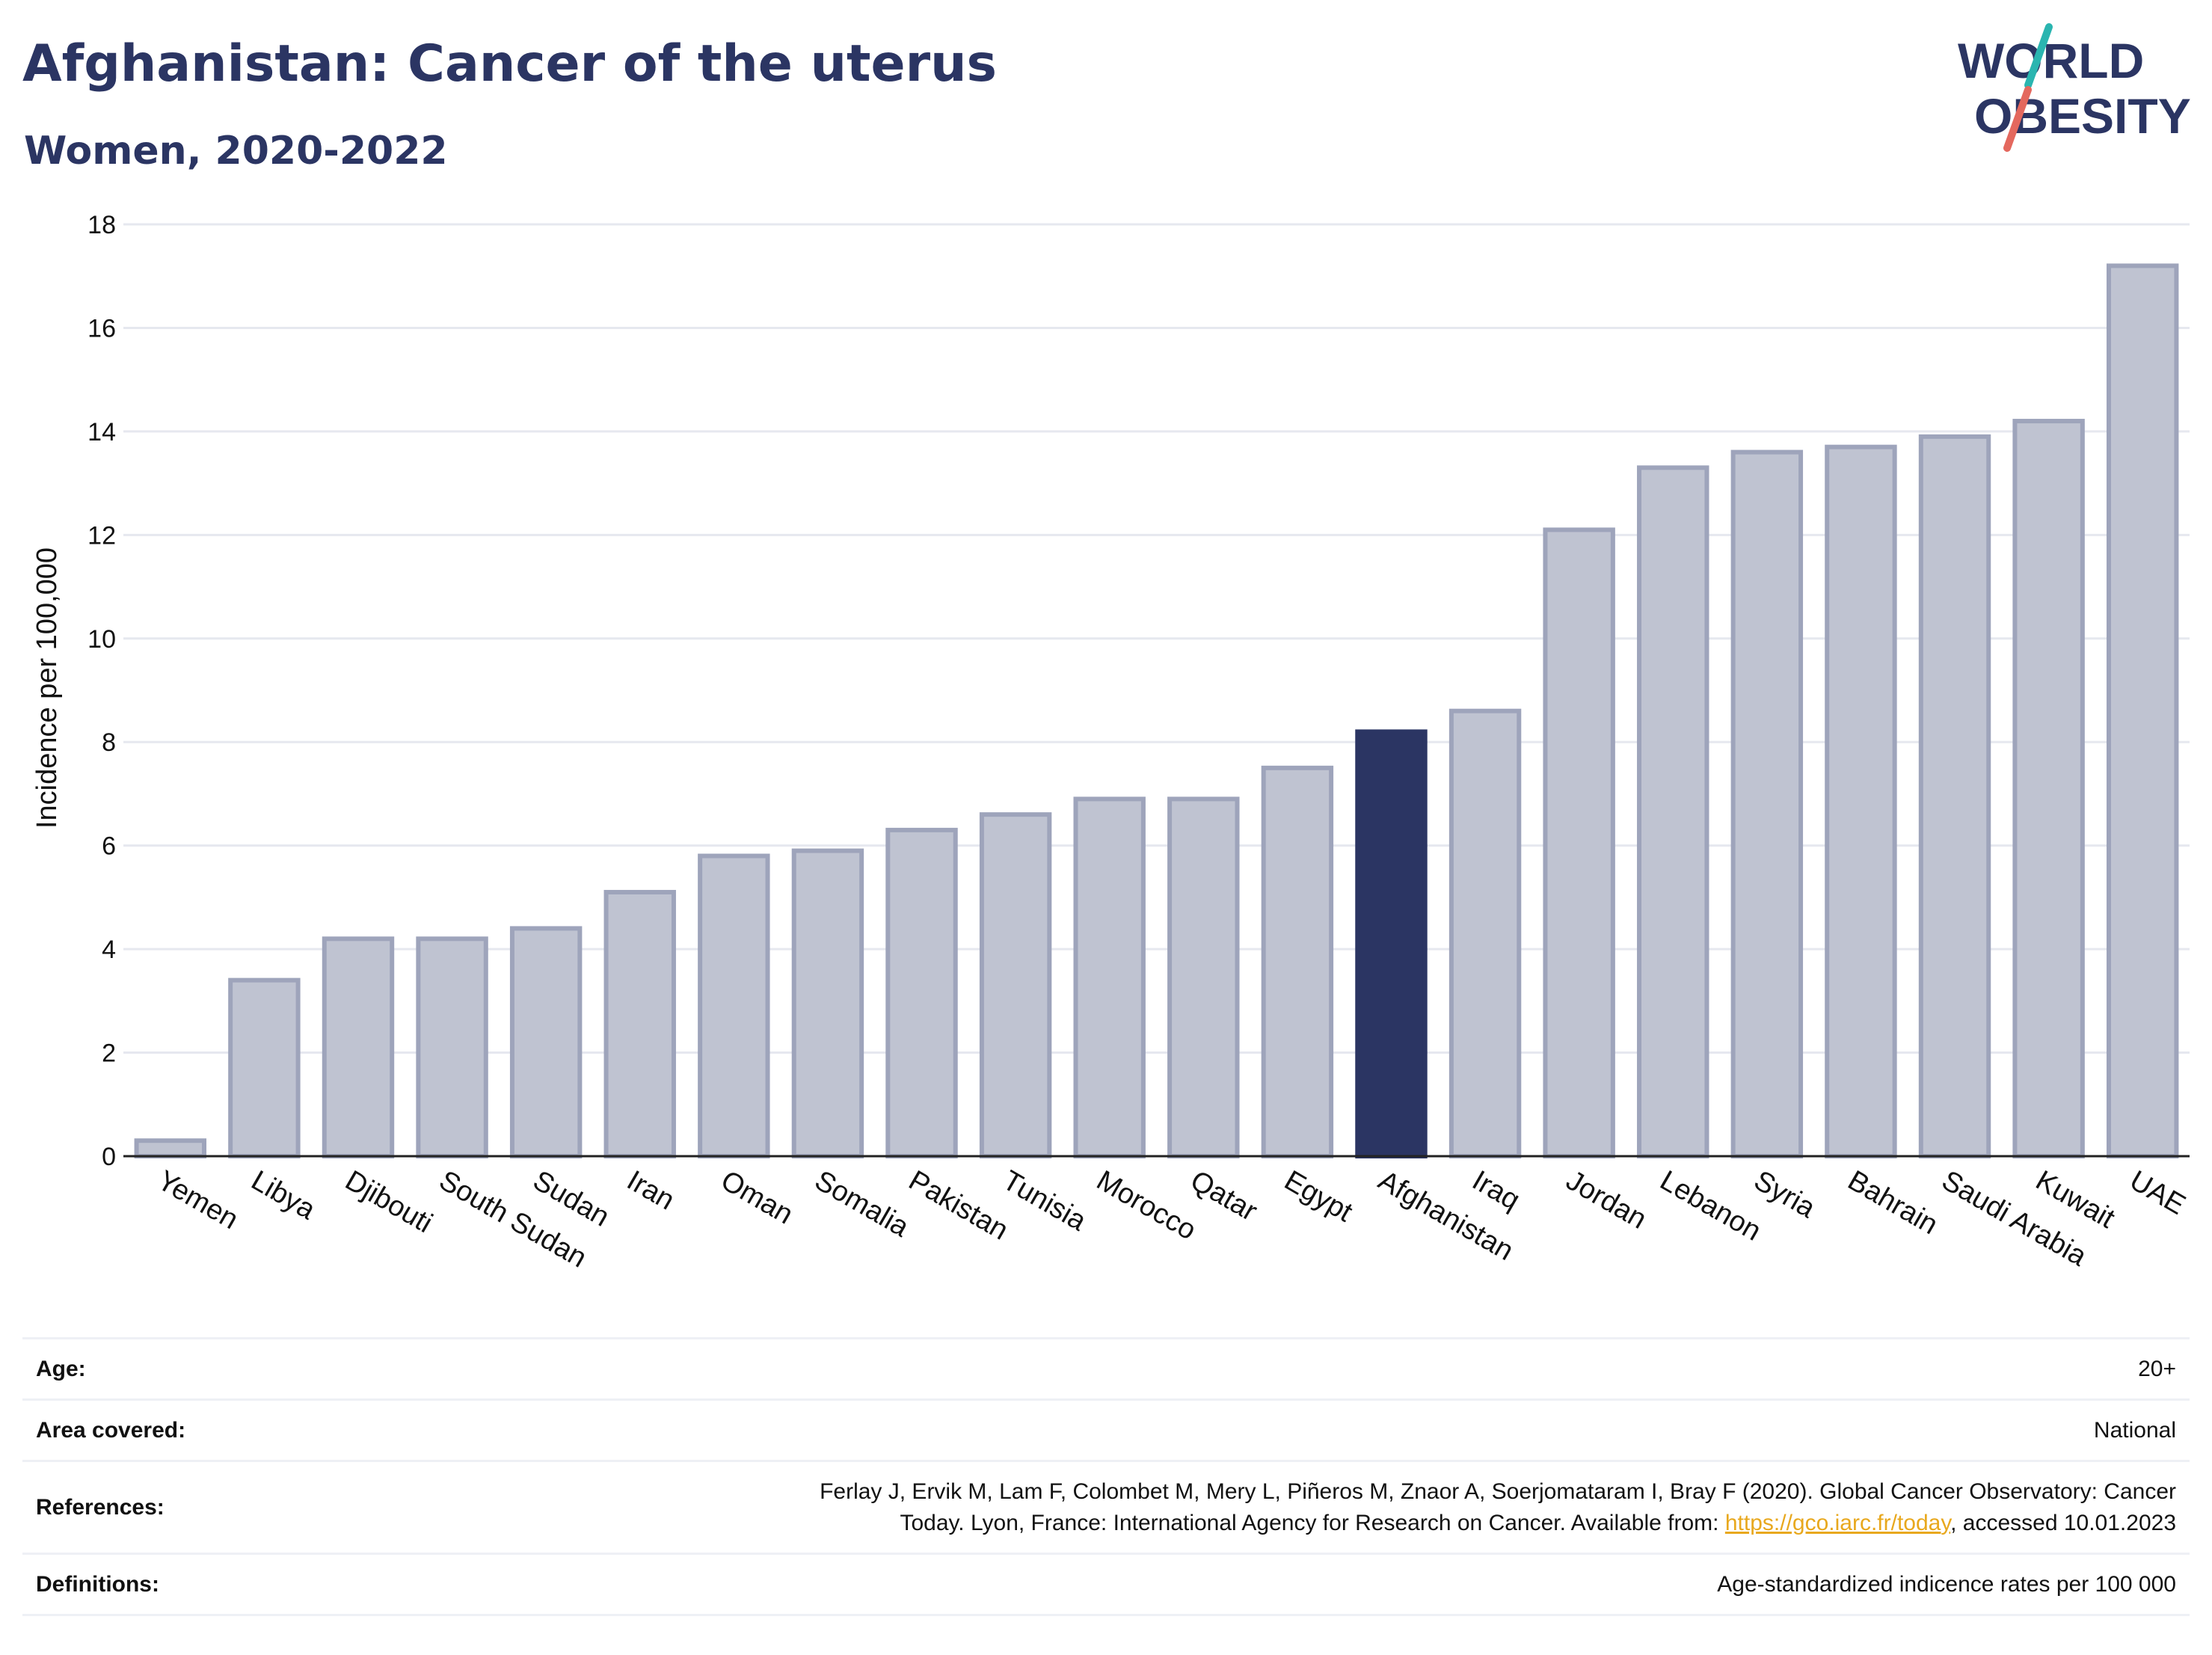 This screenshot has width=2212, height=1655. I want to click on y-tick-label: 10, so click(101, 639).